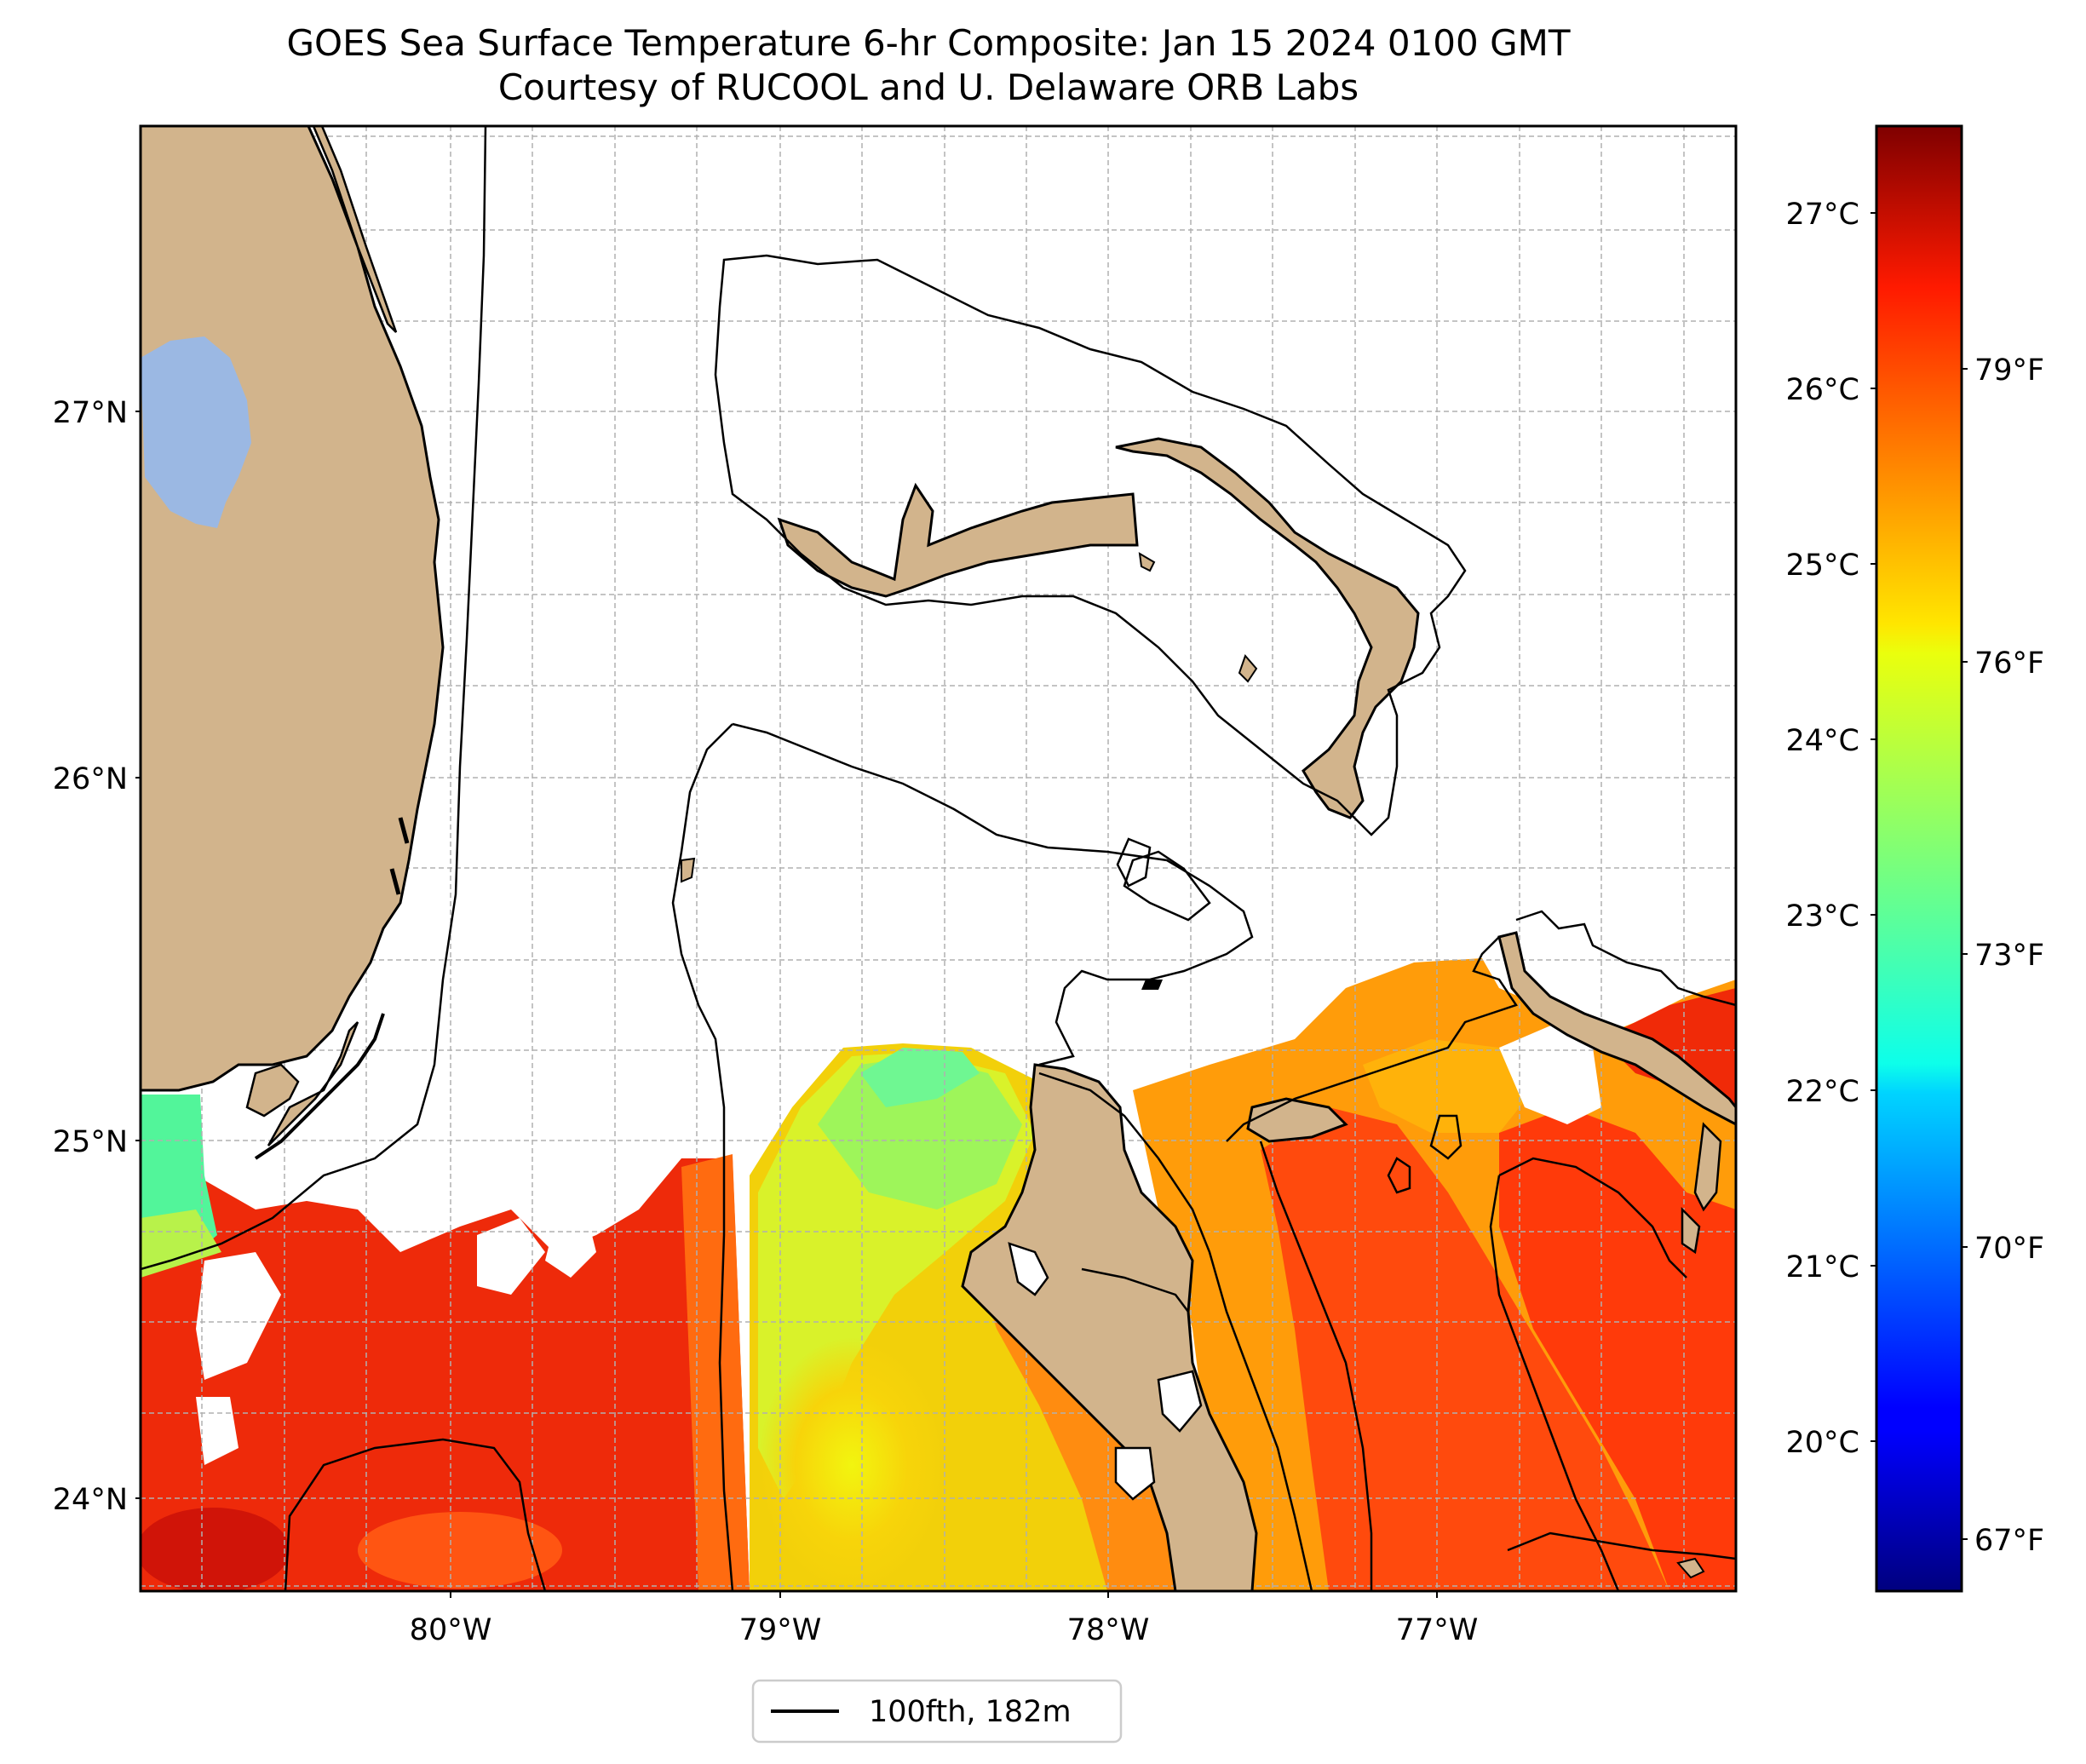  What do you see at coordinates (2009, 1541) in the screenshot?
I see `cbar-f-67: 67°F` at bounding box center [2009, 1541].